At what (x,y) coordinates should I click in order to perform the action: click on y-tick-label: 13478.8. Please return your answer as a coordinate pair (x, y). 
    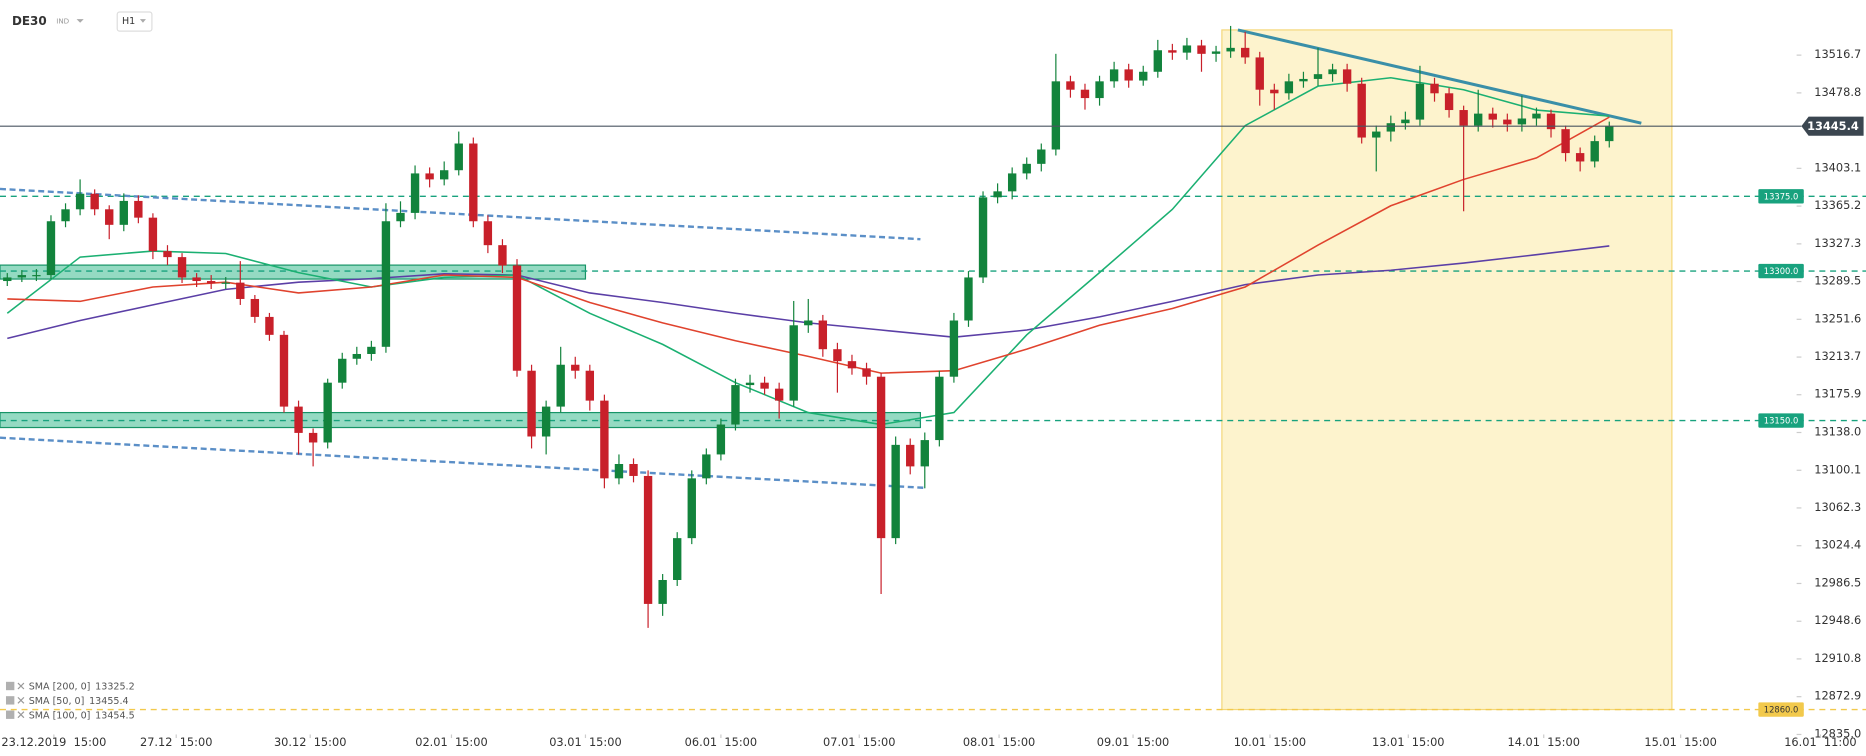
    Looking at the image, I should click on (1837, 92).